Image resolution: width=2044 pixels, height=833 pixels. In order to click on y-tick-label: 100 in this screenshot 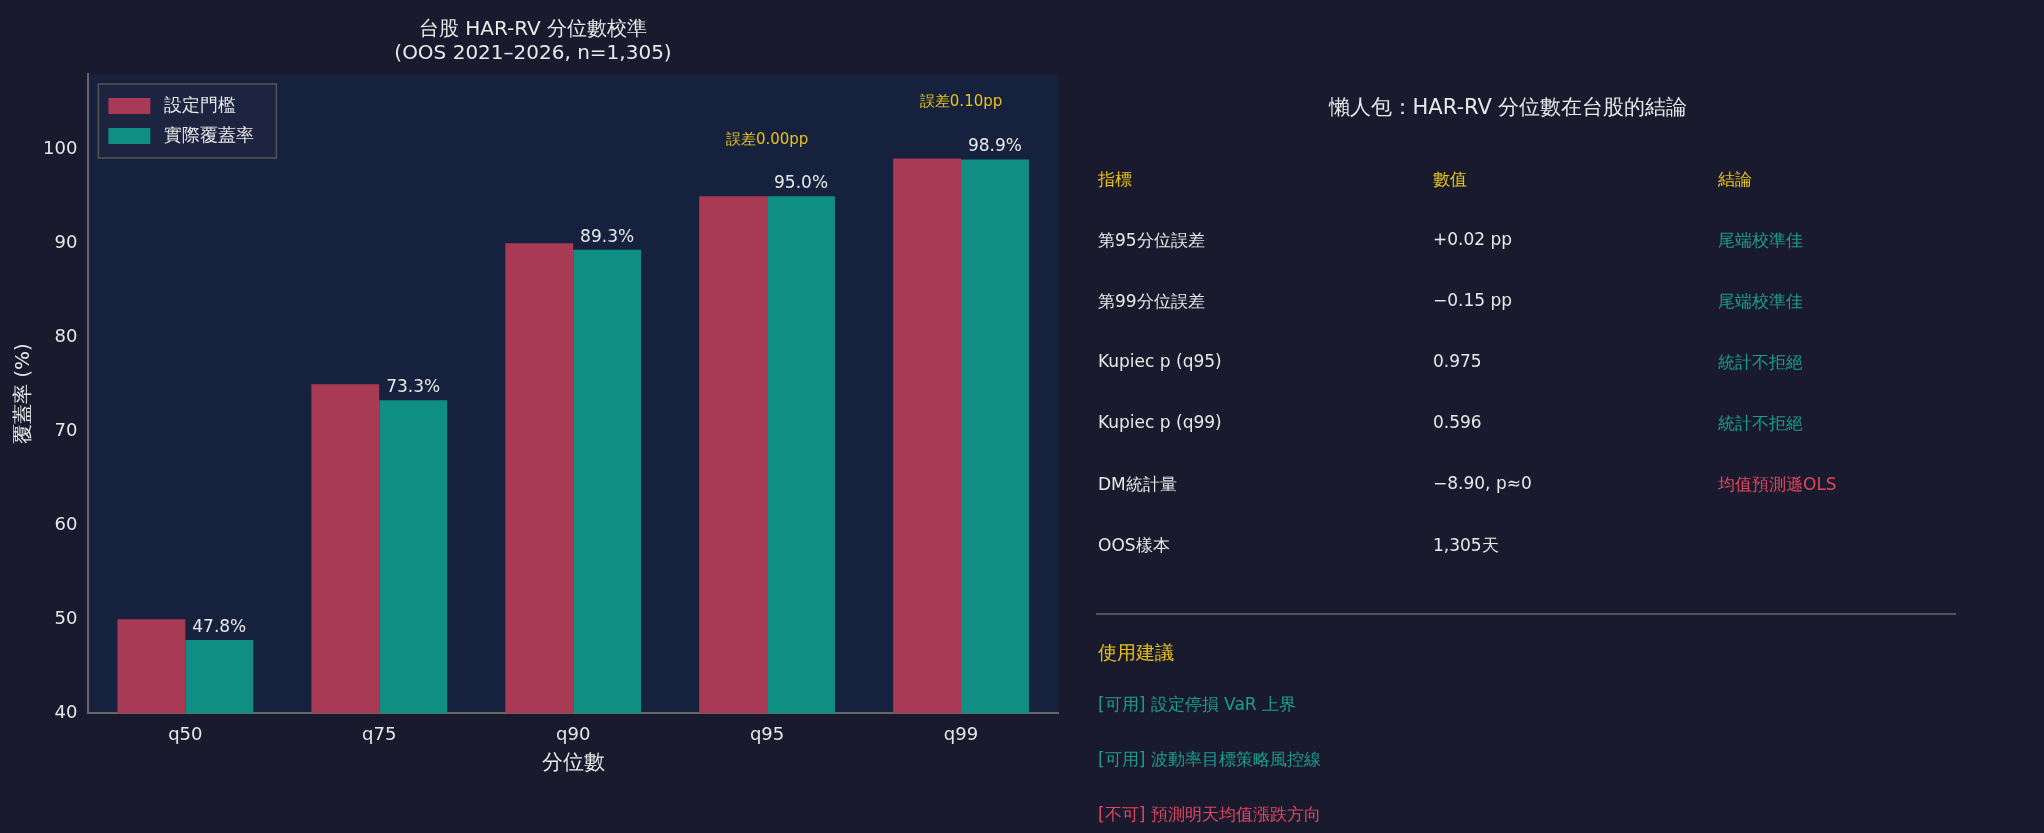, I will do `click(60, 147)`.